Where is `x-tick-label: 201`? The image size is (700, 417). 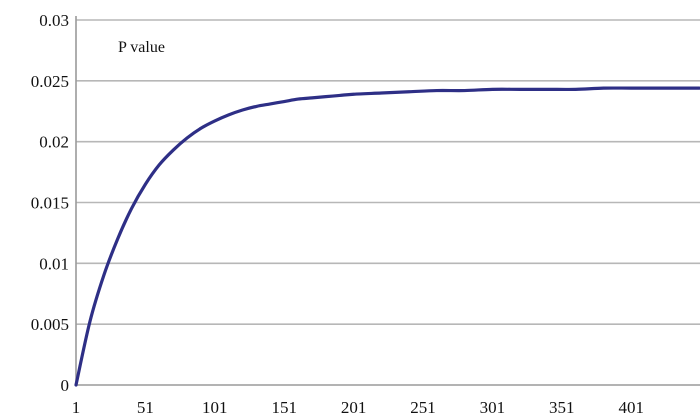 x-tick-label: 201 is located at coordinates (354, 407).